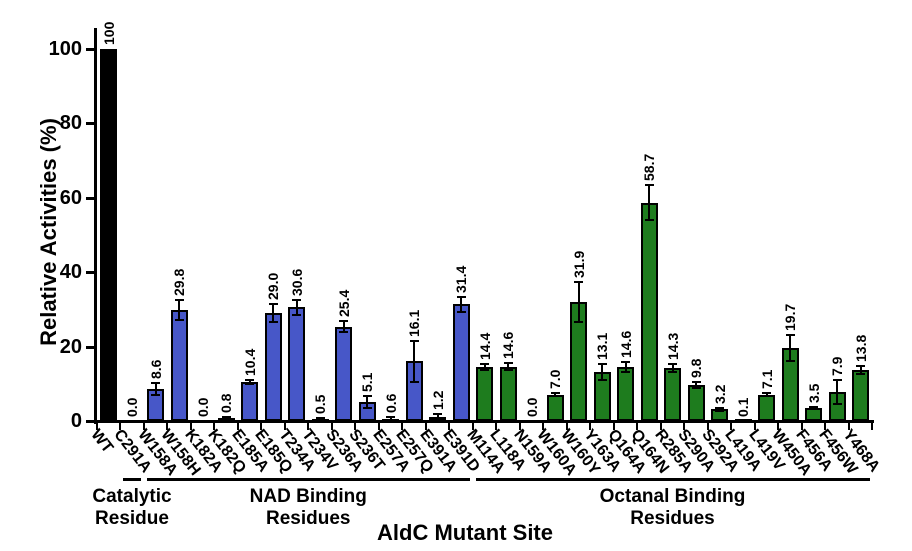 The image size is (912, 551). I want to click on group-underline-nad, so click(308, 479).